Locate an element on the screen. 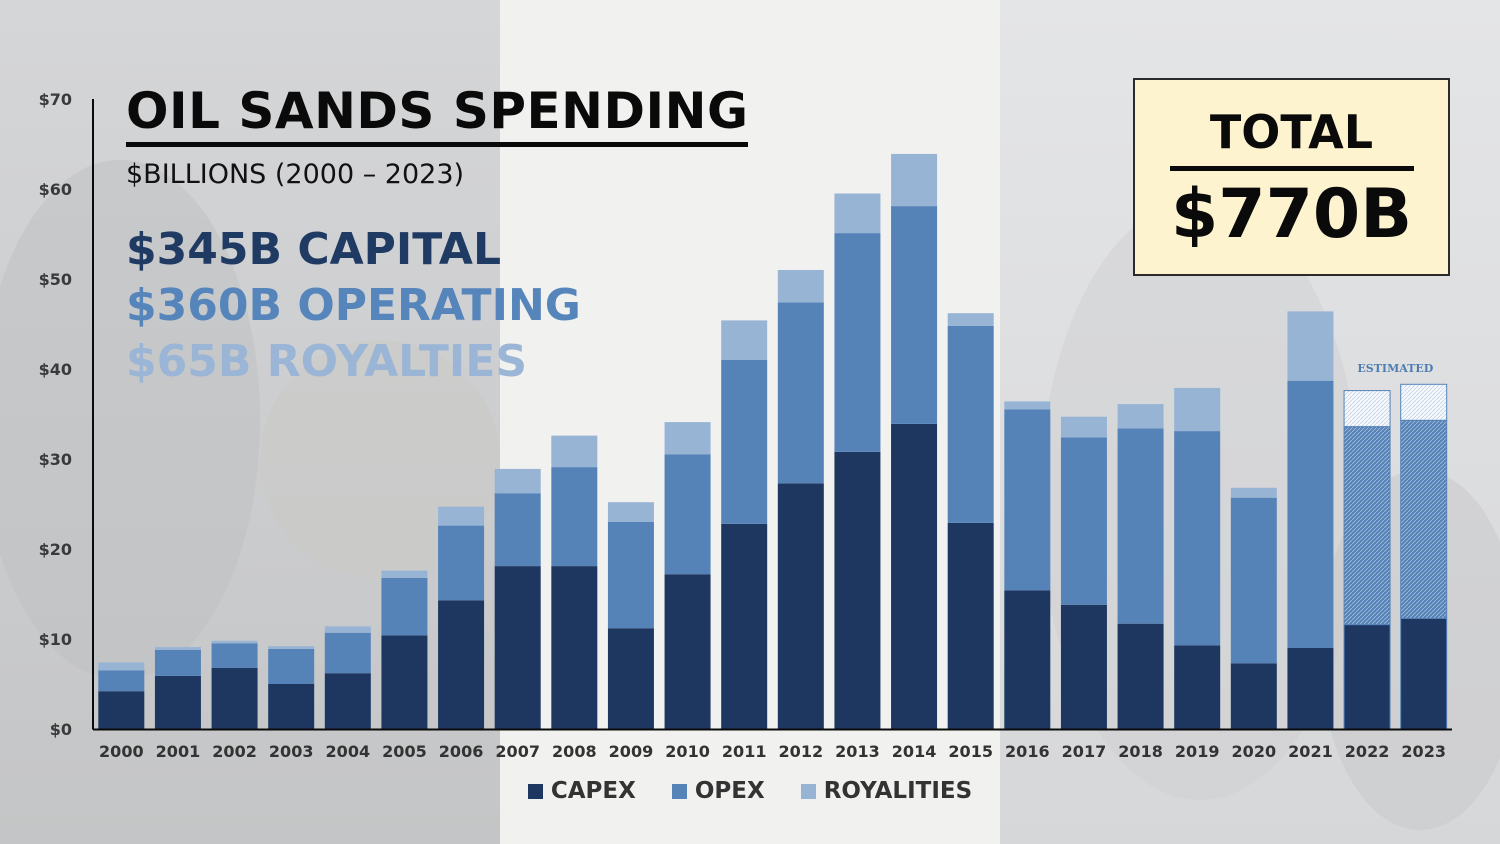 Image resolution: width=1500 pixels, height=844 pixels. legend-label-royalties: ROYALITIES is located at coordinates (898, 791).